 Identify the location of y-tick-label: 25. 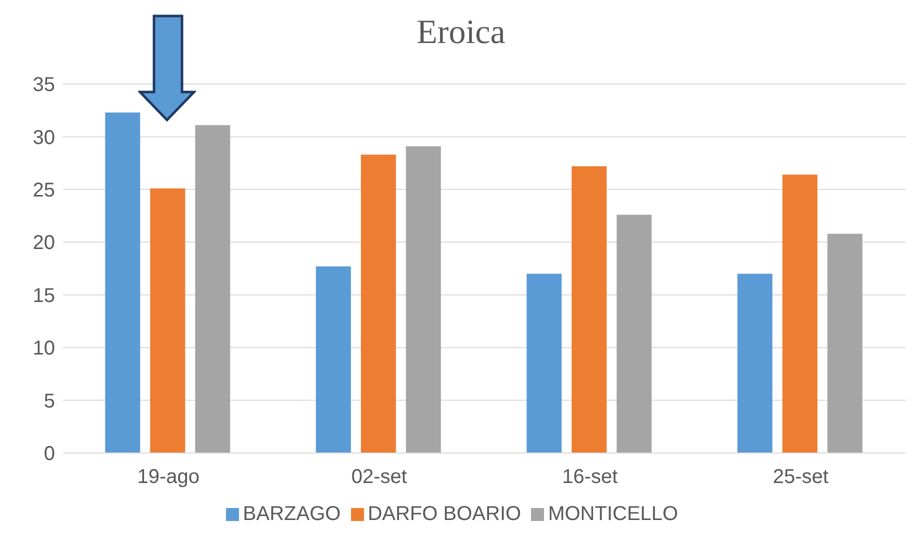
(43, 191).